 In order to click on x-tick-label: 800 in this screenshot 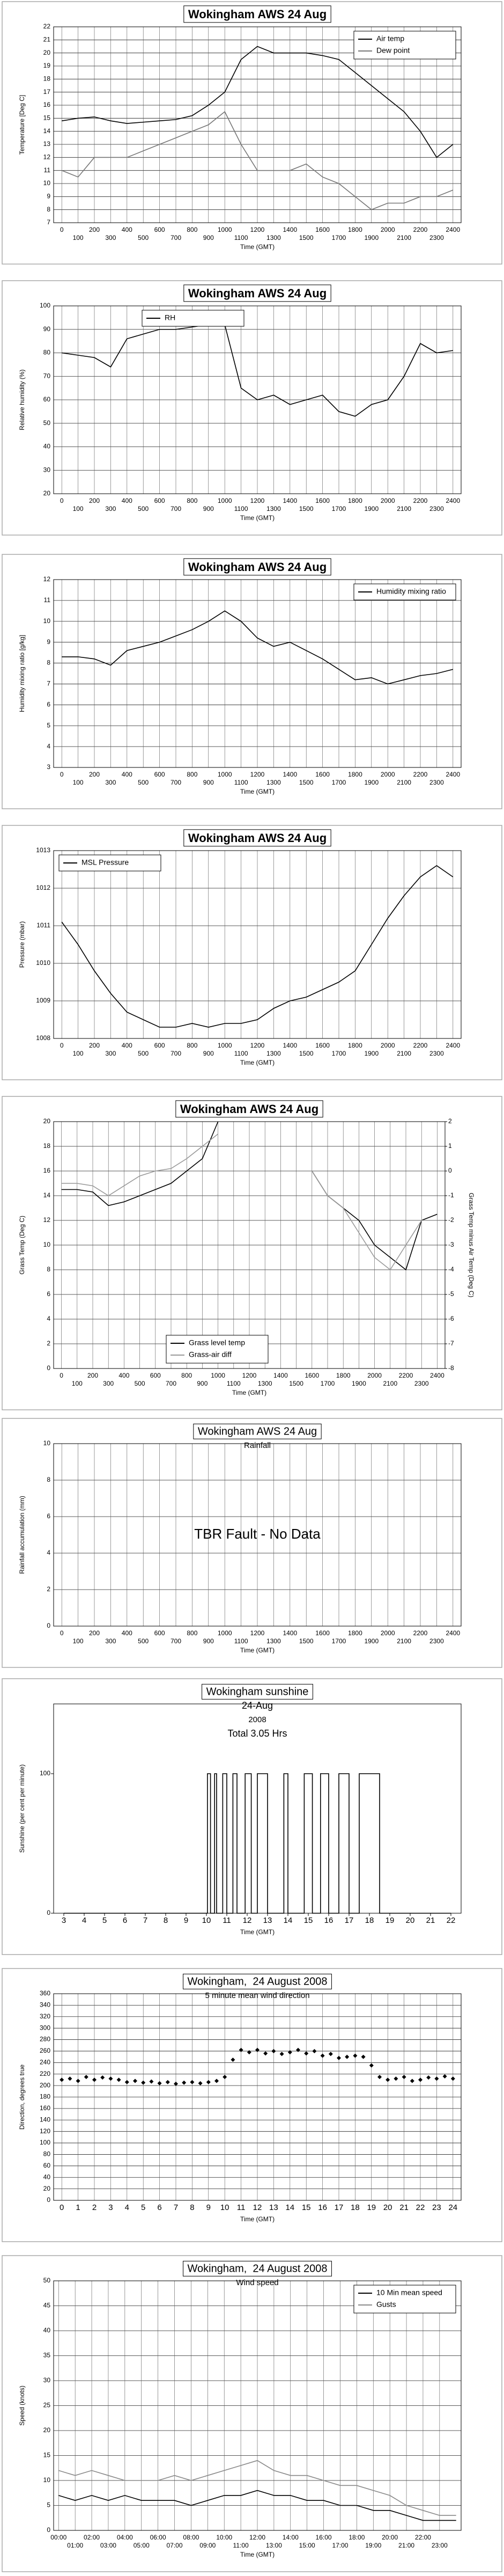, I will do `click(192, 229)`.